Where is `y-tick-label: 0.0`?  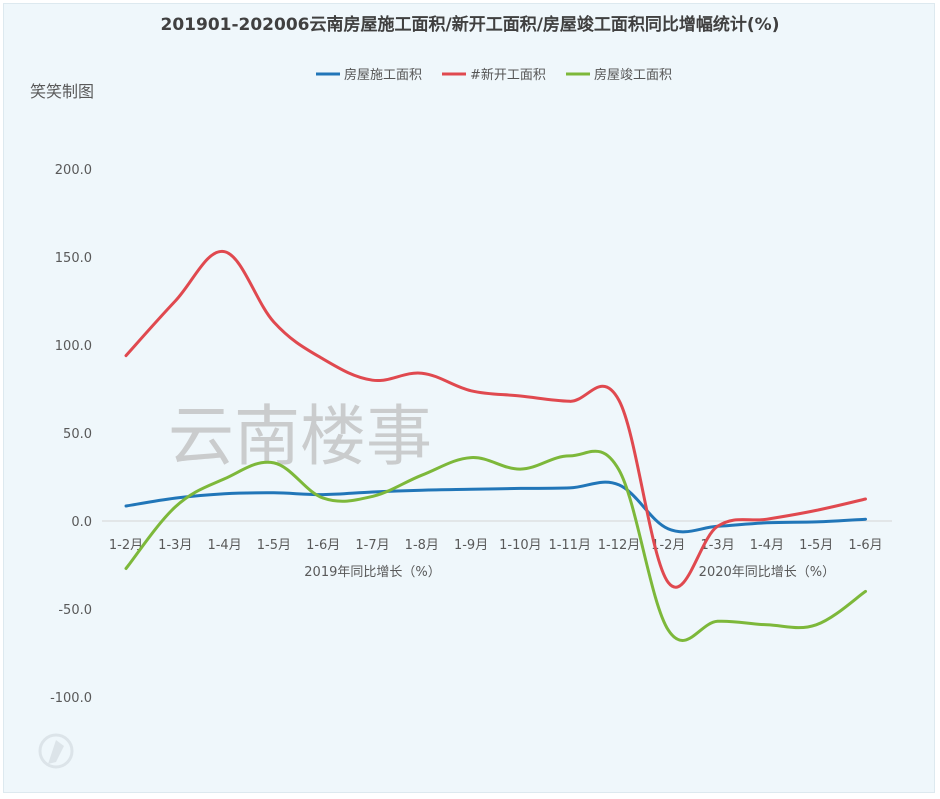
y-tick-label: 0.0 is located at coordinates (81, 522).